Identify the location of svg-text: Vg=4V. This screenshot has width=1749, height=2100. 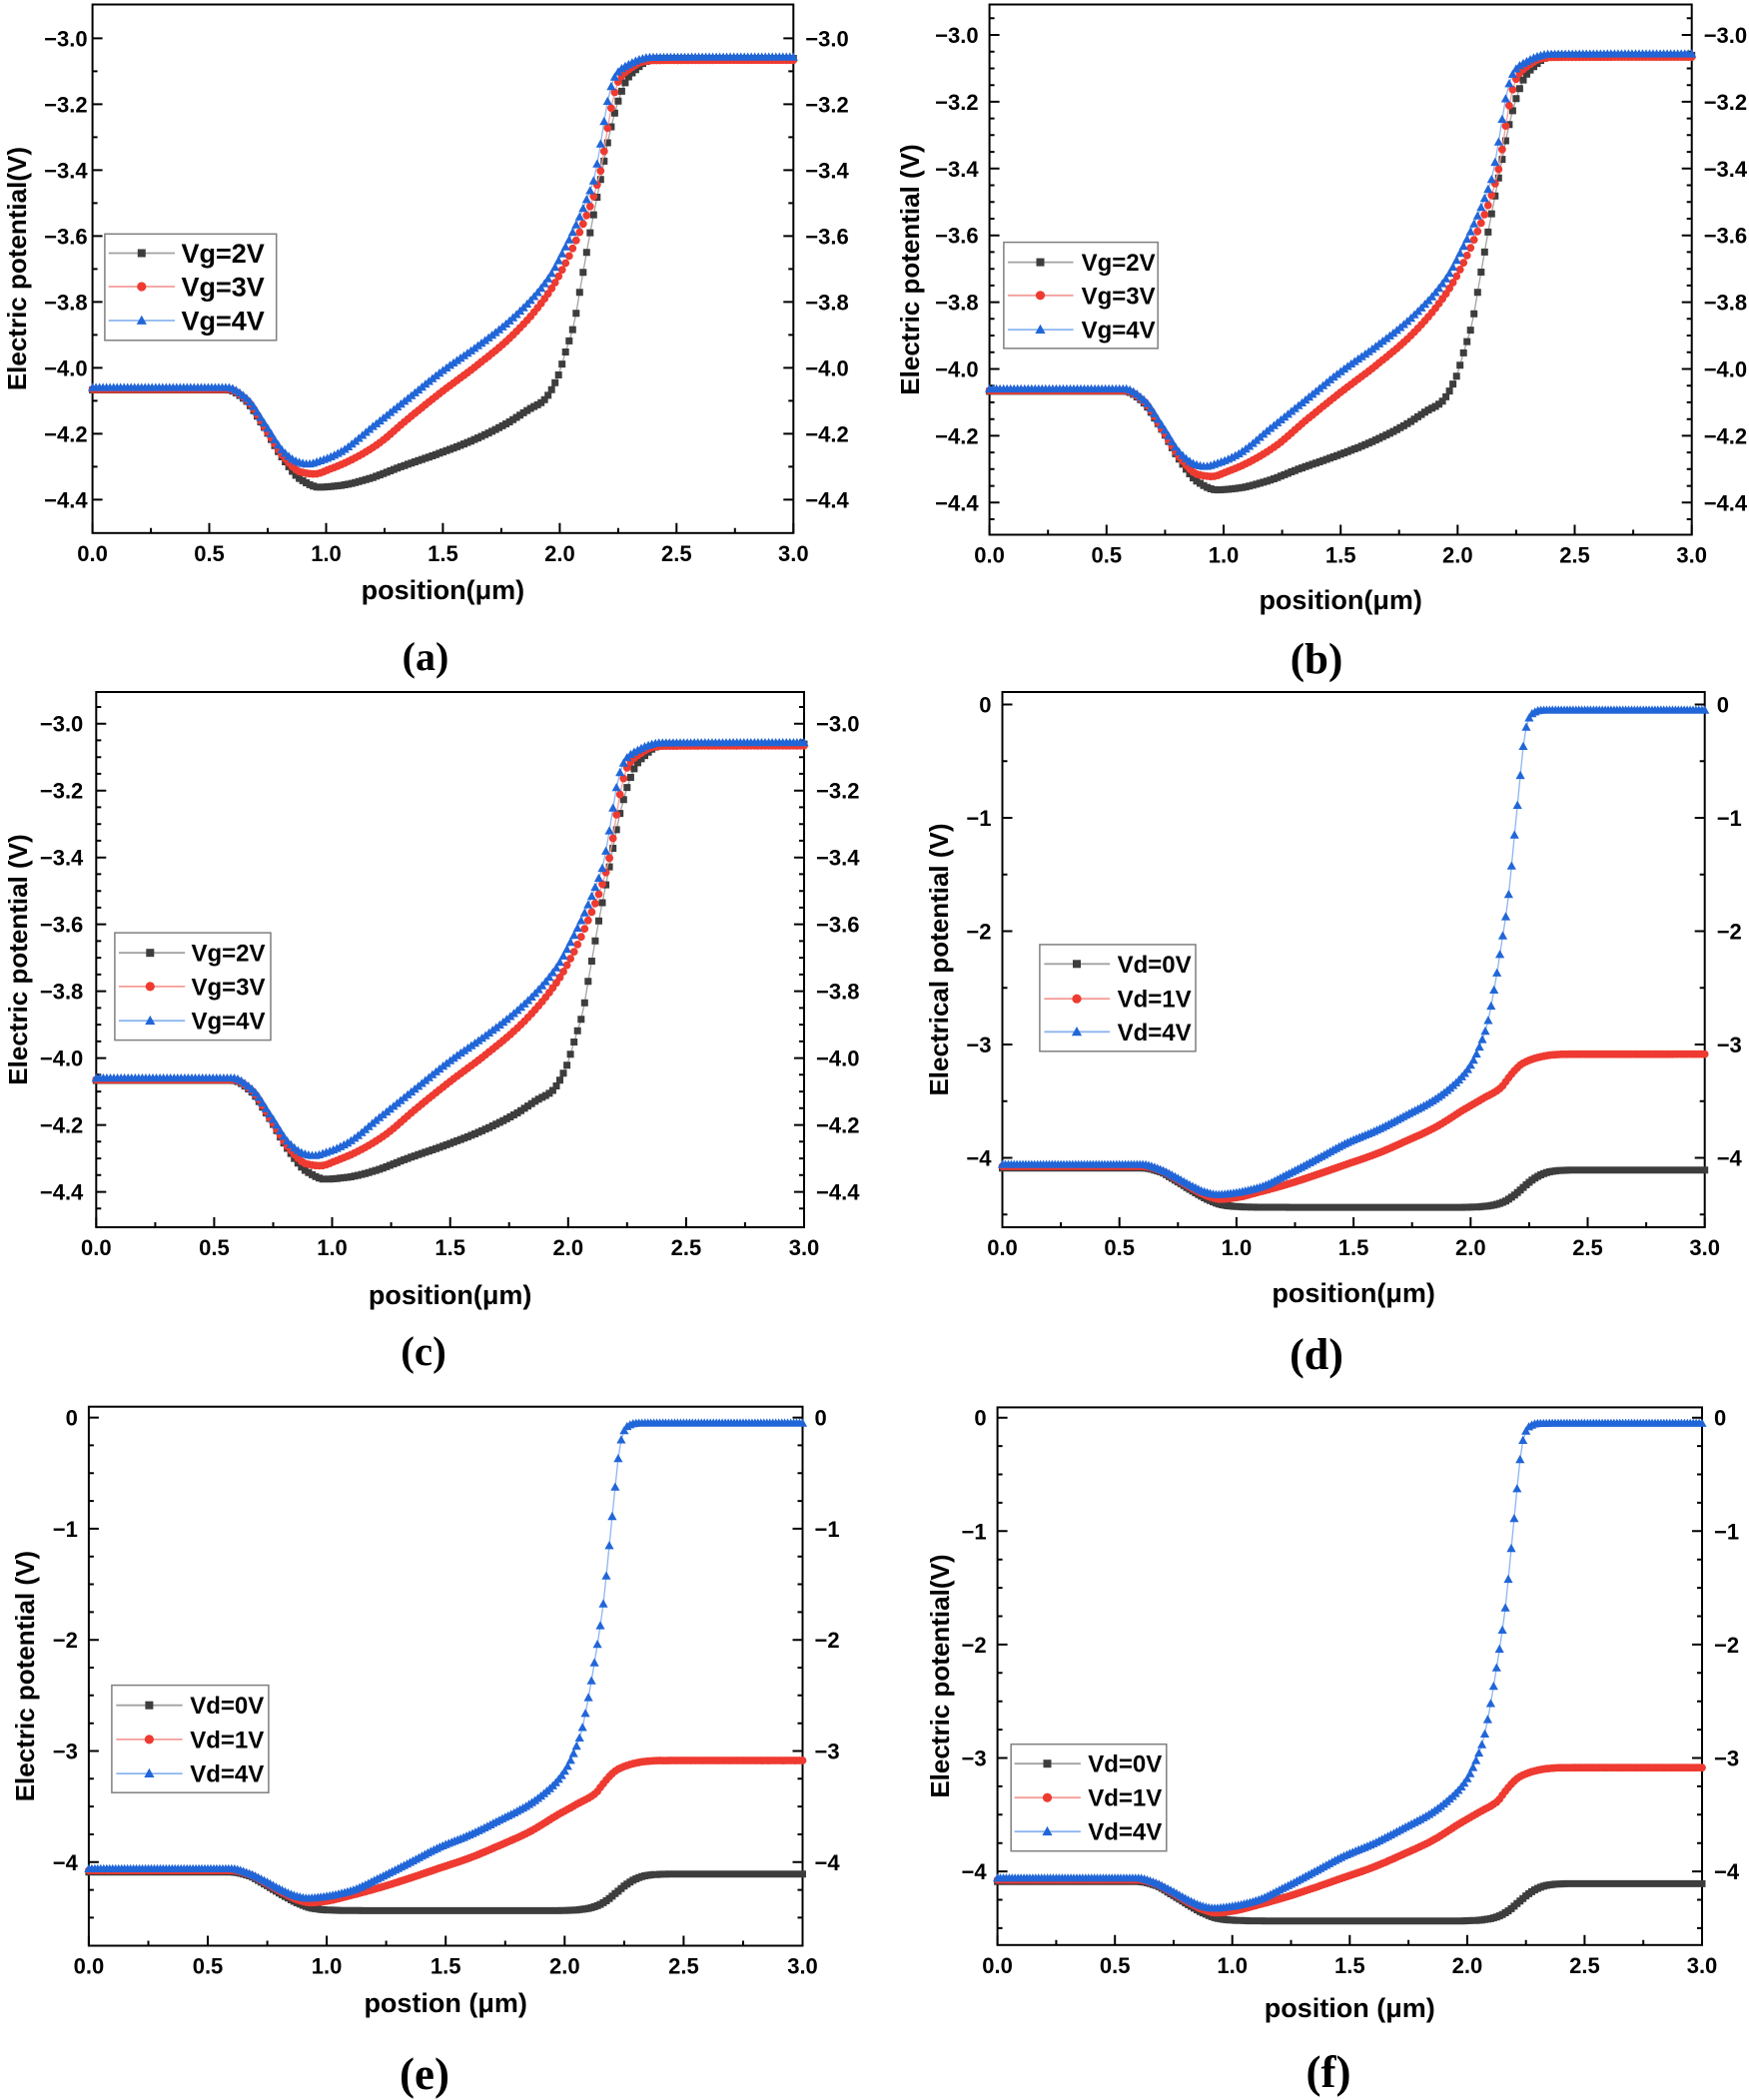
(223, 322).